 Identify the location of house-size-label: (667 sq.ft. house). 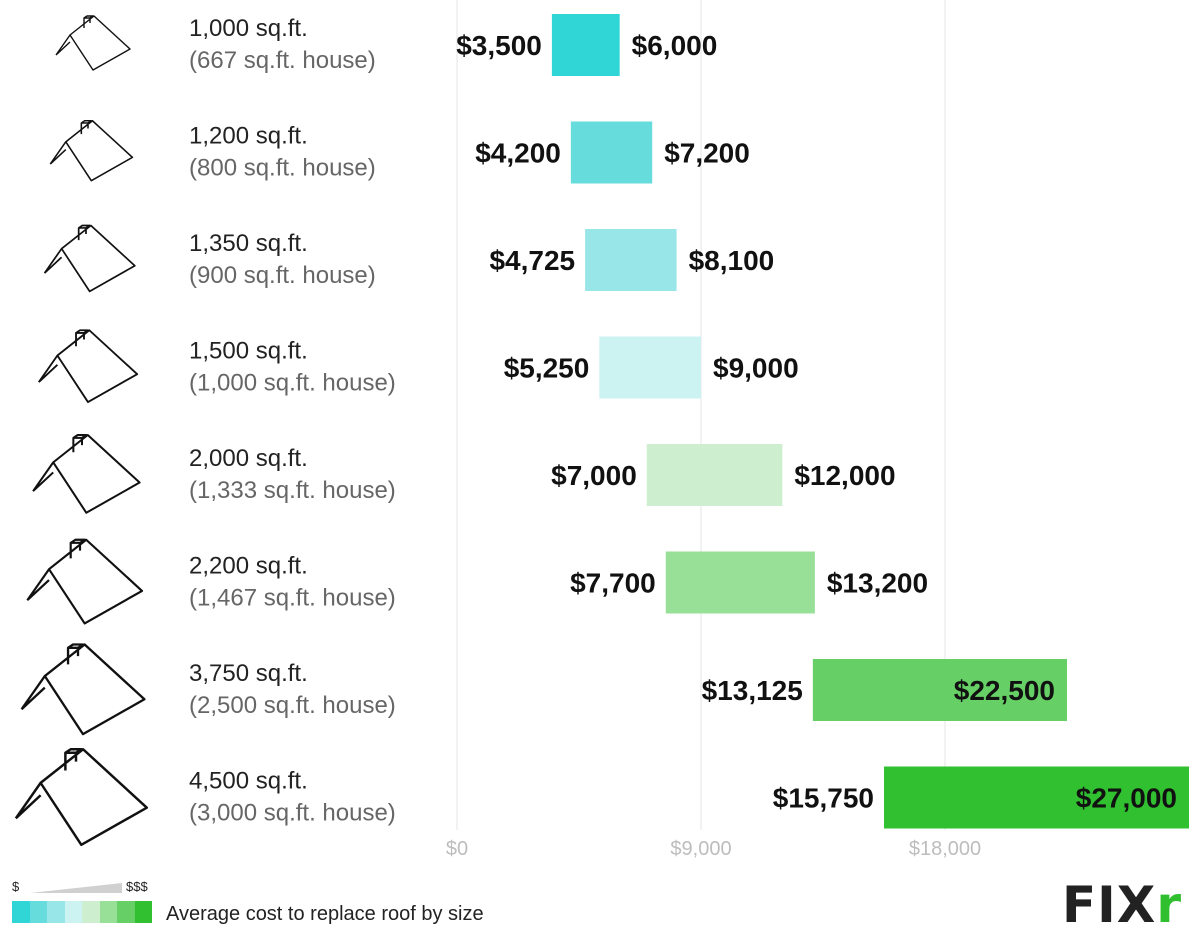
(282, 60).